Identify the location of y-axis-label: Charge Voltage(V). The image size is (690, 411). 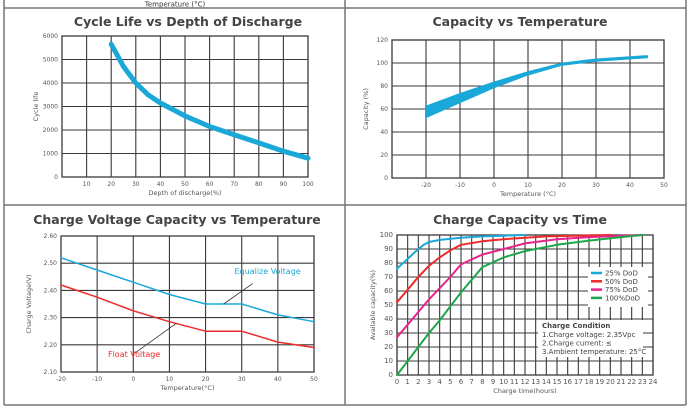
(29, 303).